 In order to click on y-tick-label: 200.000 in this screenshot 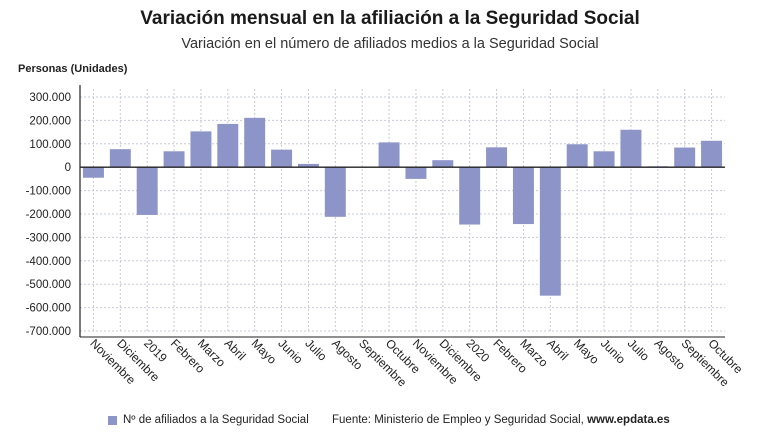, I will do `click(50, 121)`.